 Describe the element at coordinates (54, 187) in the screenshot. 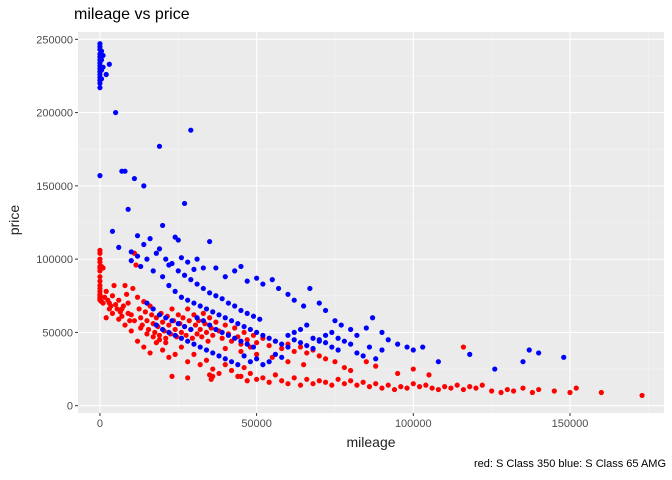

I see `y-tick-label: 150000` at that location.